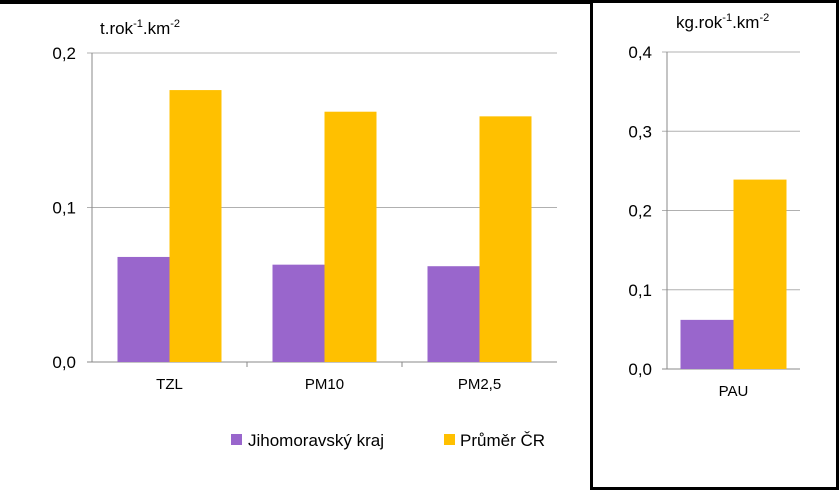 This screenshot has height=490, width=839. I want to click on right-category-label: PAU, so click(734, 391).